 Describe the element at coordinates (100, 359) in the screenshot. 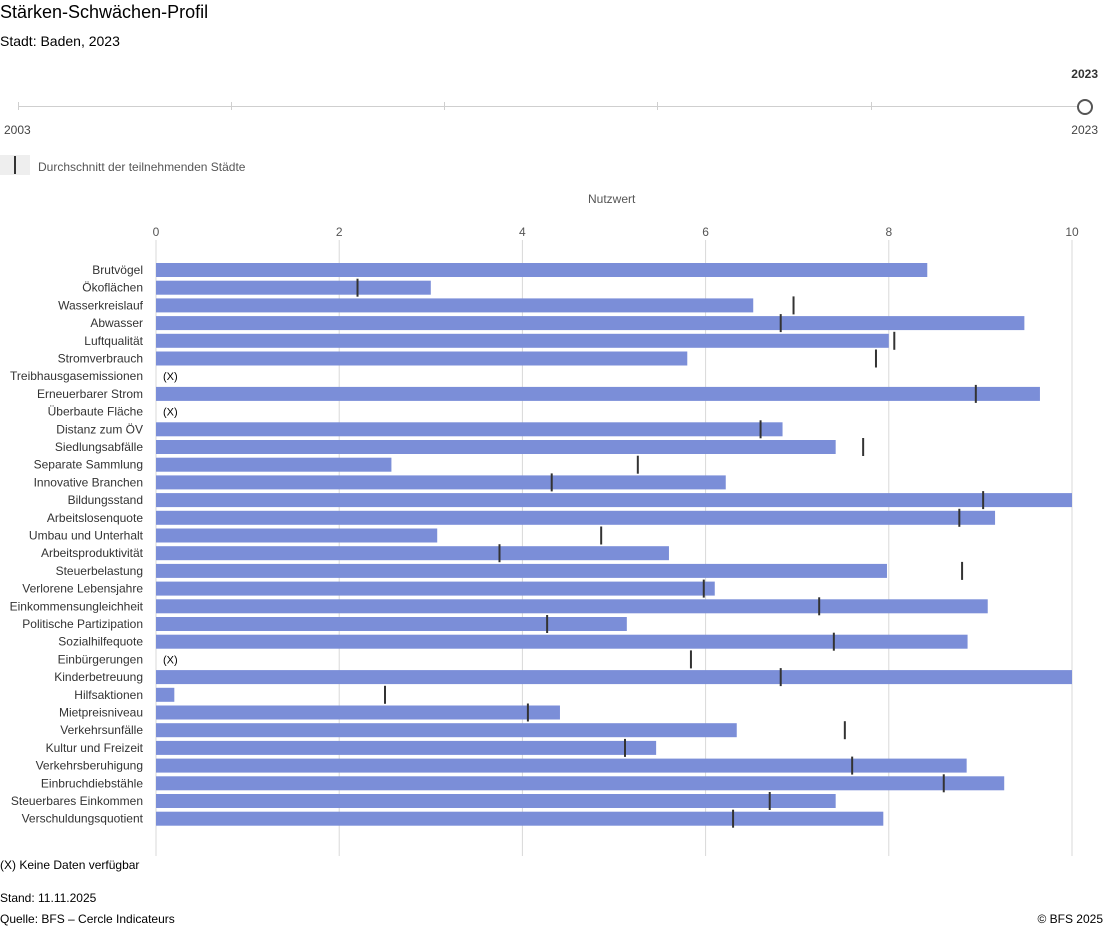

I see `category-label: Stromverbrauch` at that location.